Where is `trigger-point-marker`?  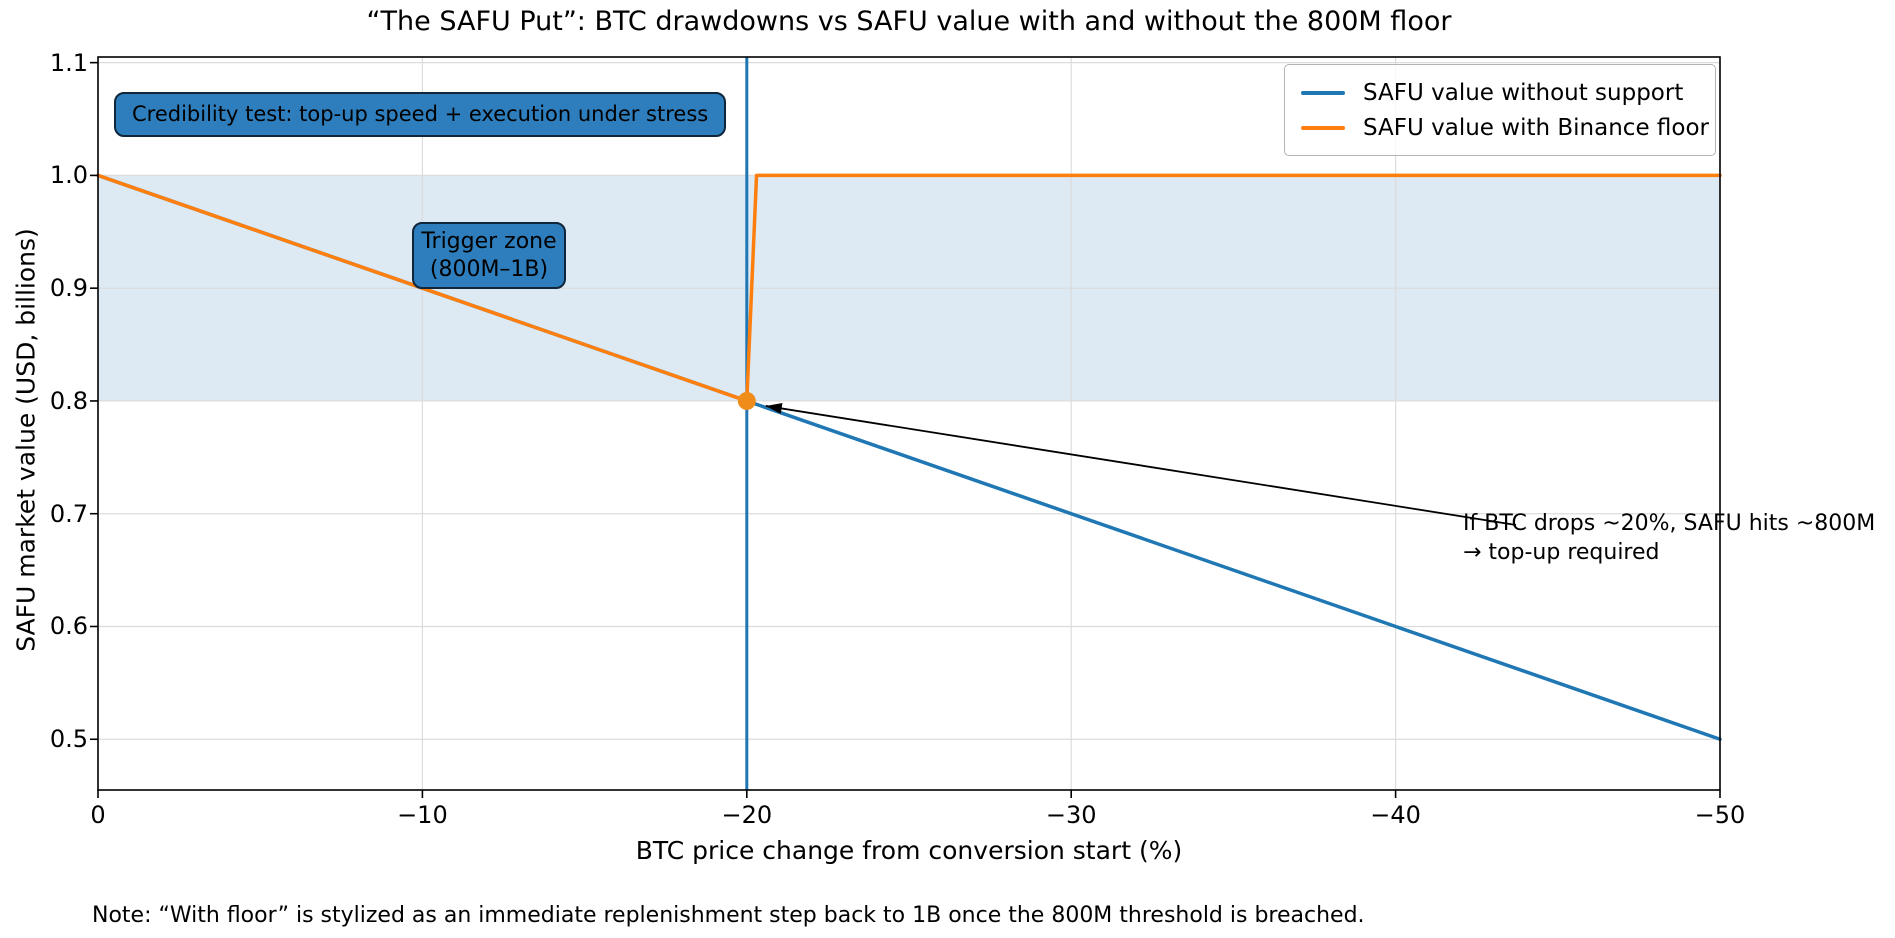 trigger-point-marker is located at coordinates (746, 400).